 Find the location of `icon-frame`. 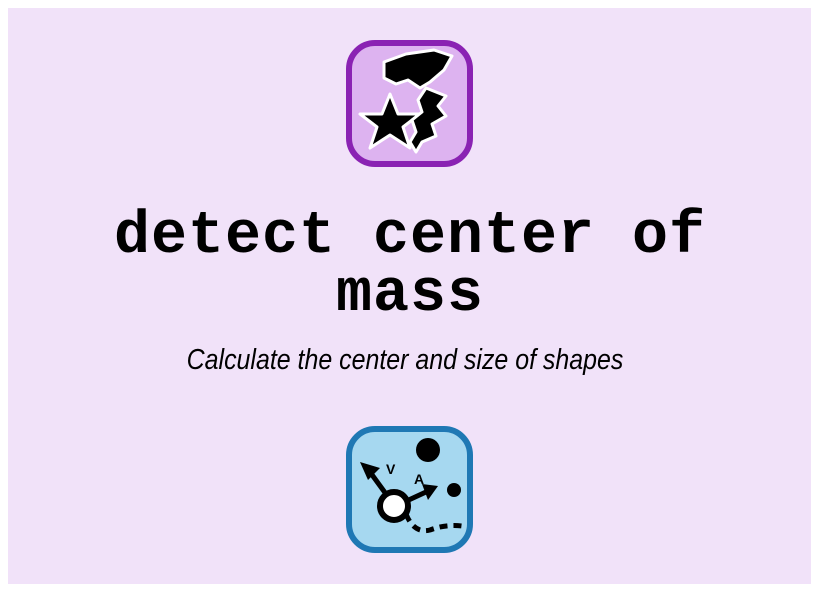

icon-frame is located at coordinates (409, 489).